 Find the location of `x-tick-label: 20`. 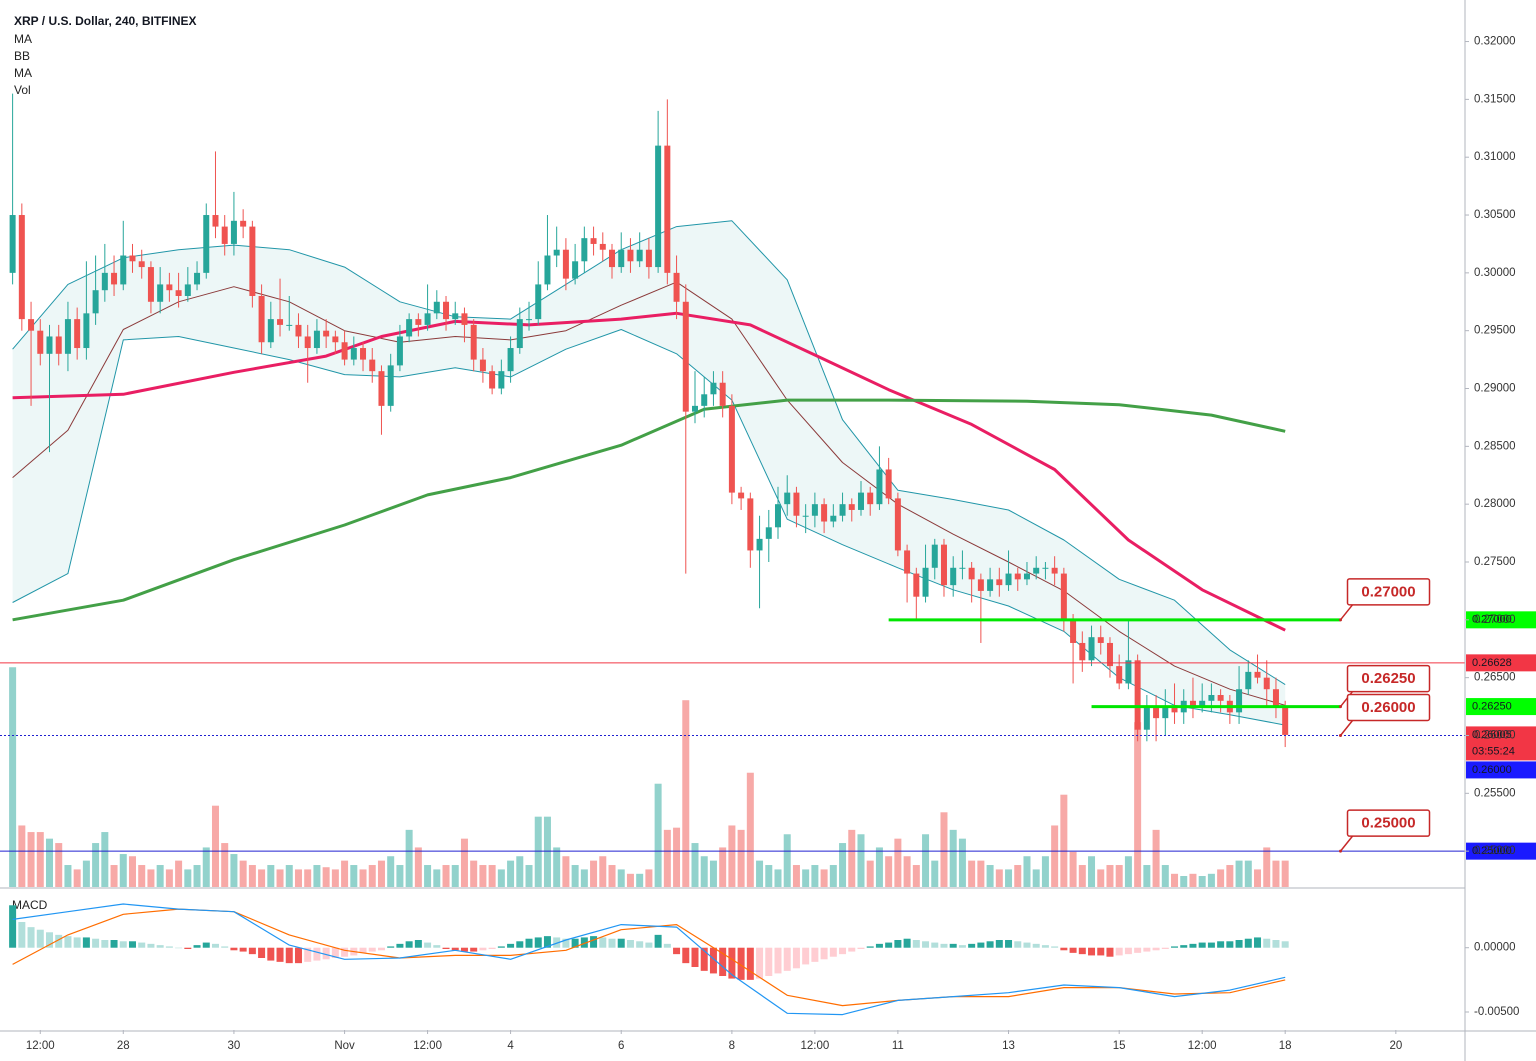

x-tick-label: 20 is located at coordinates (1395, 1046).